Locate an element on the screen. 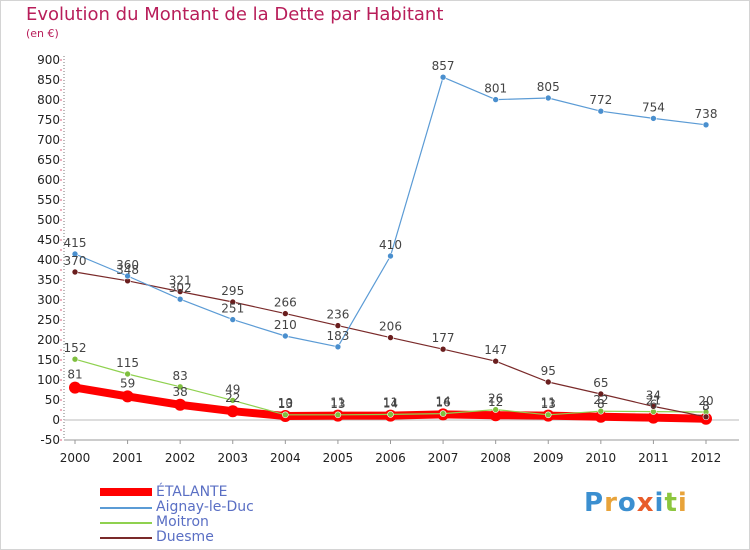  y-tick-label: 900 is located at coordinates (48, 60).